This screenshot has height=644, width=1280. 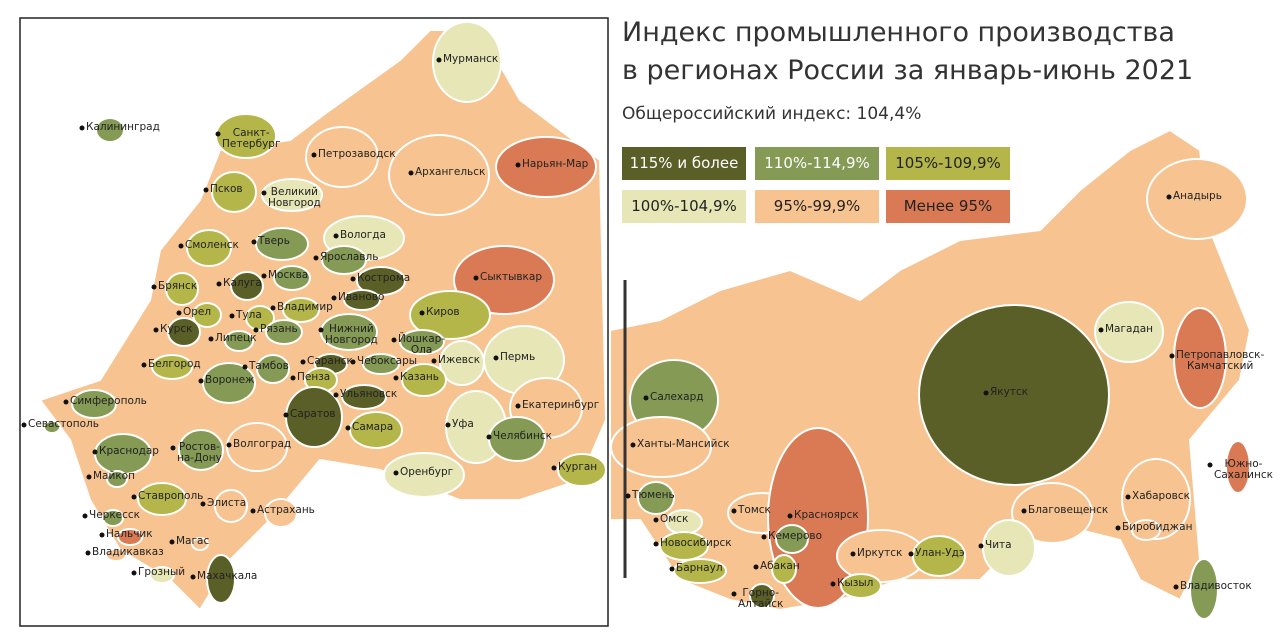 What do you see at coordinates (1161, 496) in the screenshot?
I see `city-label: Хабаровск` at bounding box center [1161, 496].